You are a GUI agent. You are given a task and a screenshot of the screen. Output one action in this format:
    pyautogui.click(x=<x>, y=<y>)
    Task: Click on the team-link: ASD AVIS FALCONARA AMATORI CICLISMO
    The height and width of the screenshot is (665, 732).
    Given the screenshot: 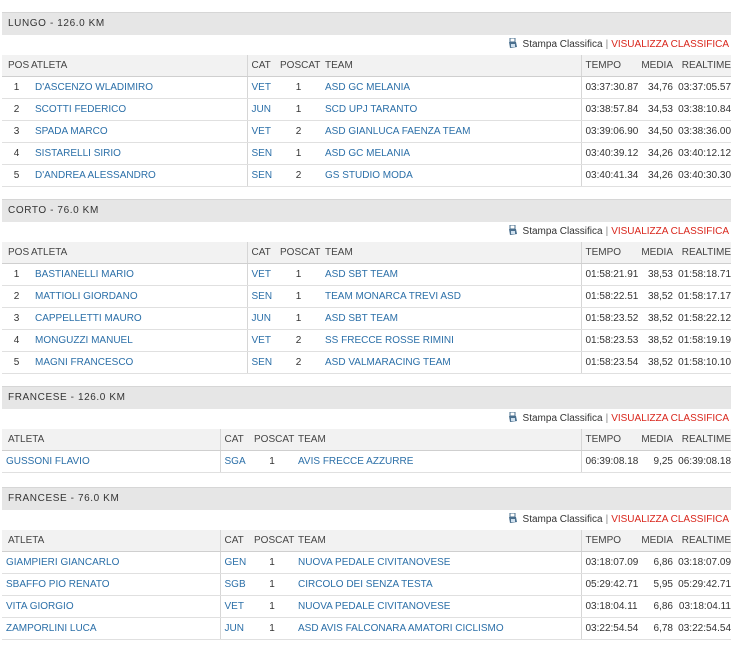 What is the action you would take?
    pyautogui.click(x=437, y=628)
    